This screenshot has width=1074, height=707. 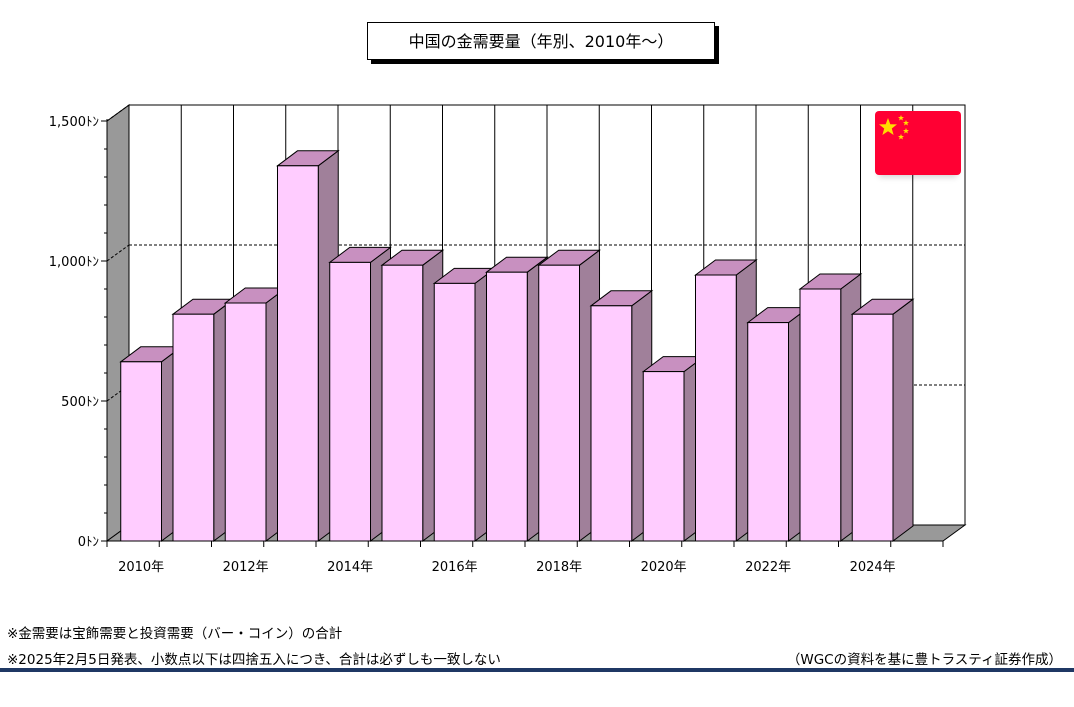 I want to click on x-tick-label: 2018年, so click(x=559, y=567).